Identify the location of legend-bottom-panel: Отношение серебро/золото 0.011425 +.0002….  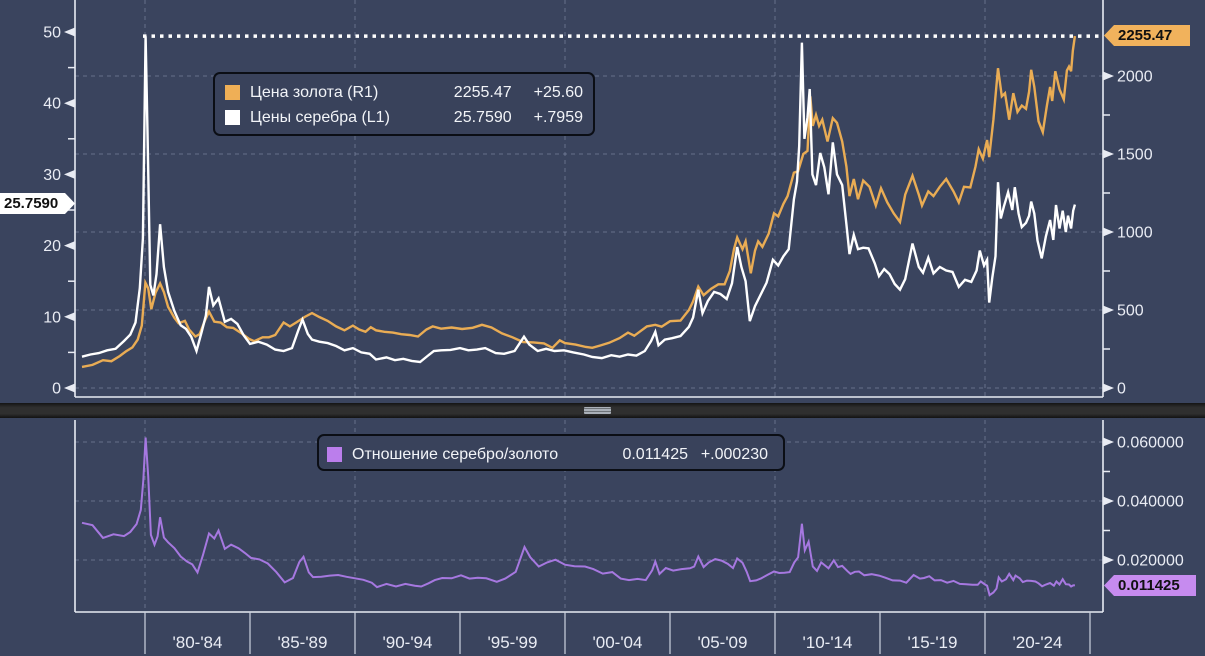
(551, 452).